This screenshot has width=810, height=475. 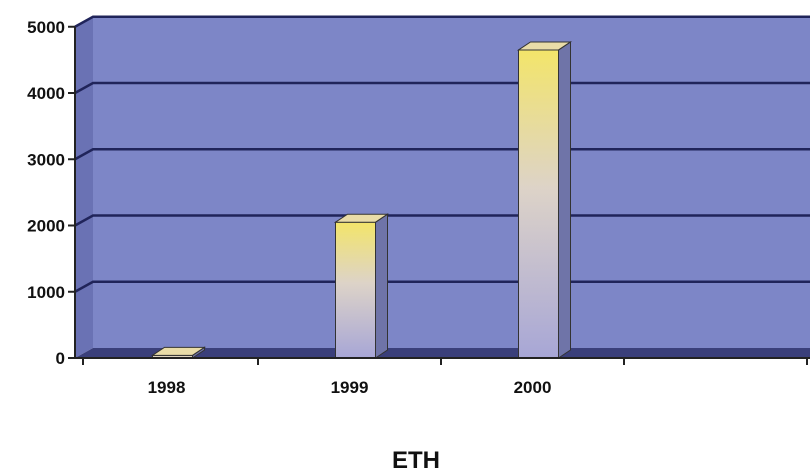 I want to click on plot-side-wall, so click(x=84, y=187).